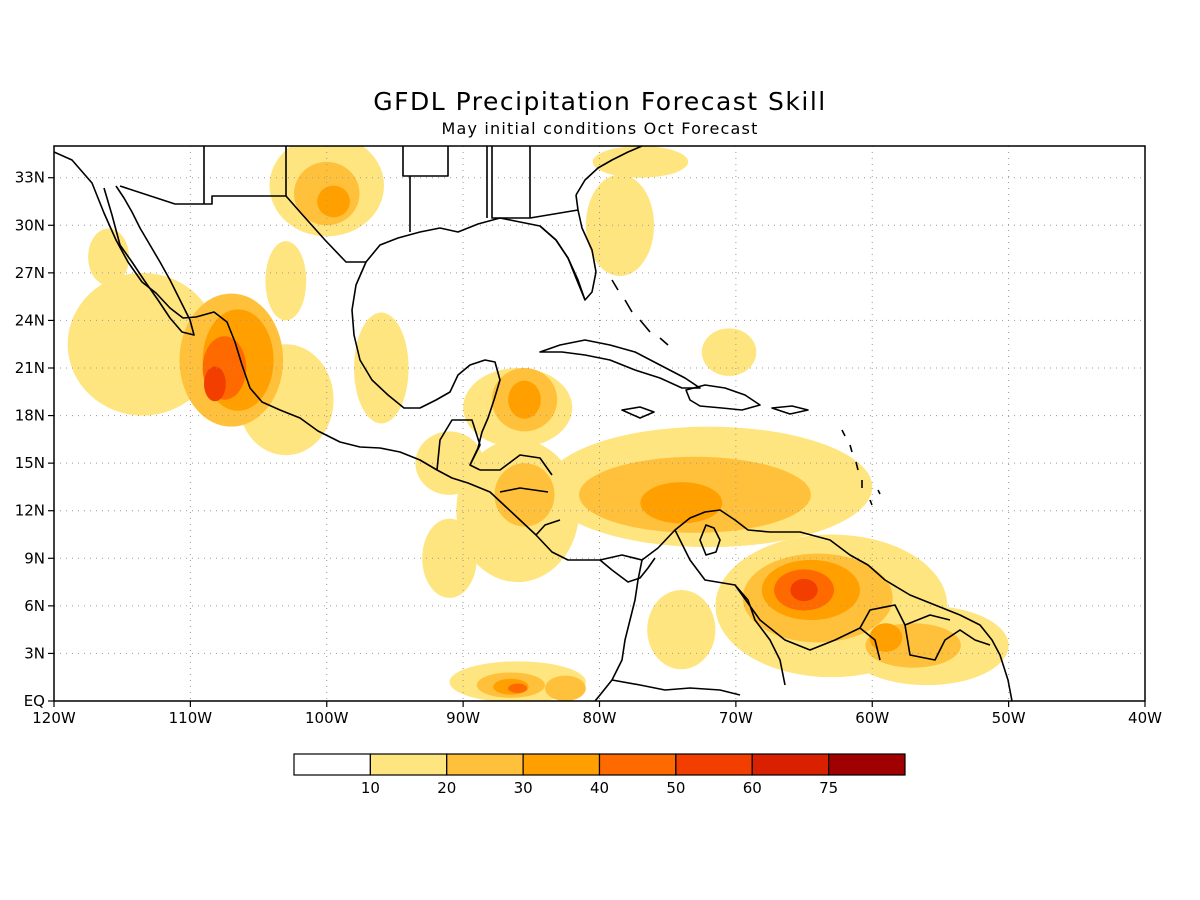 This screenshot has width=1200, height=900. What do you see at coordinates (618, 630) in the screenshot?
I see `coastline-pacific-south-america` at bounding box center [618, 630].